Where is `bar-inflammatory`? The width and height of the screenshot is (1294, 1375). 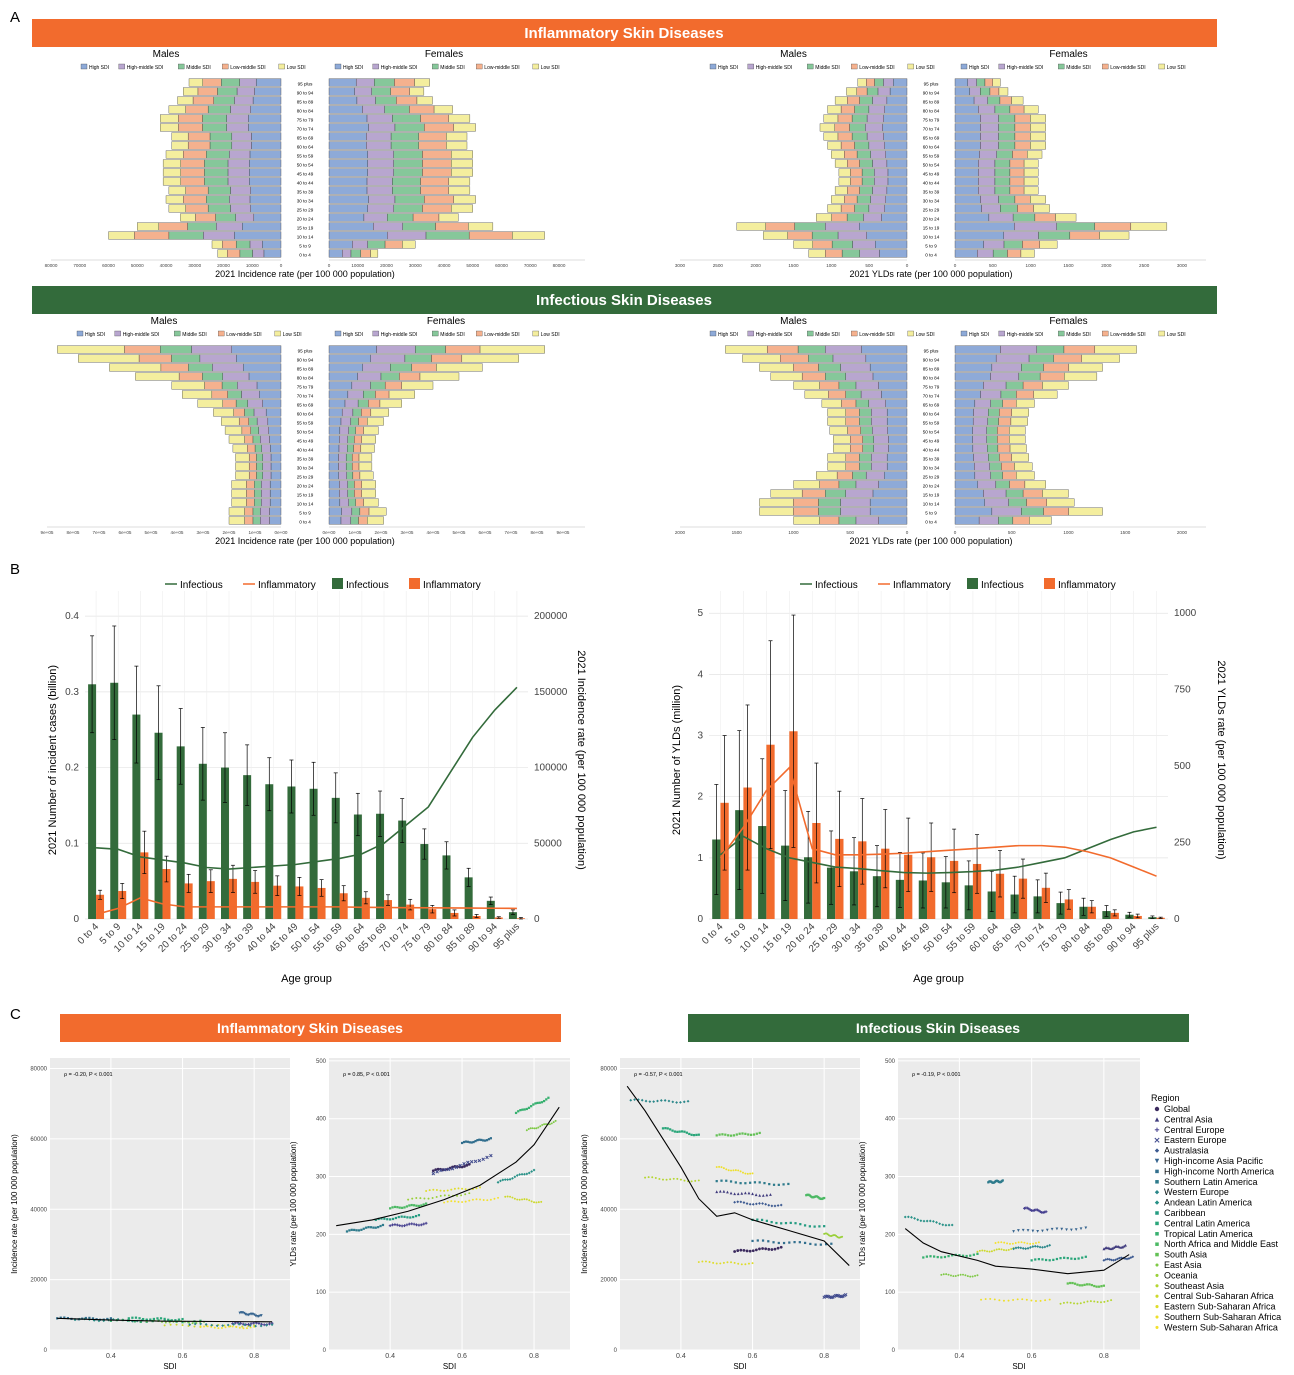
bar-inflammatory is located at coordinates (122, 904).